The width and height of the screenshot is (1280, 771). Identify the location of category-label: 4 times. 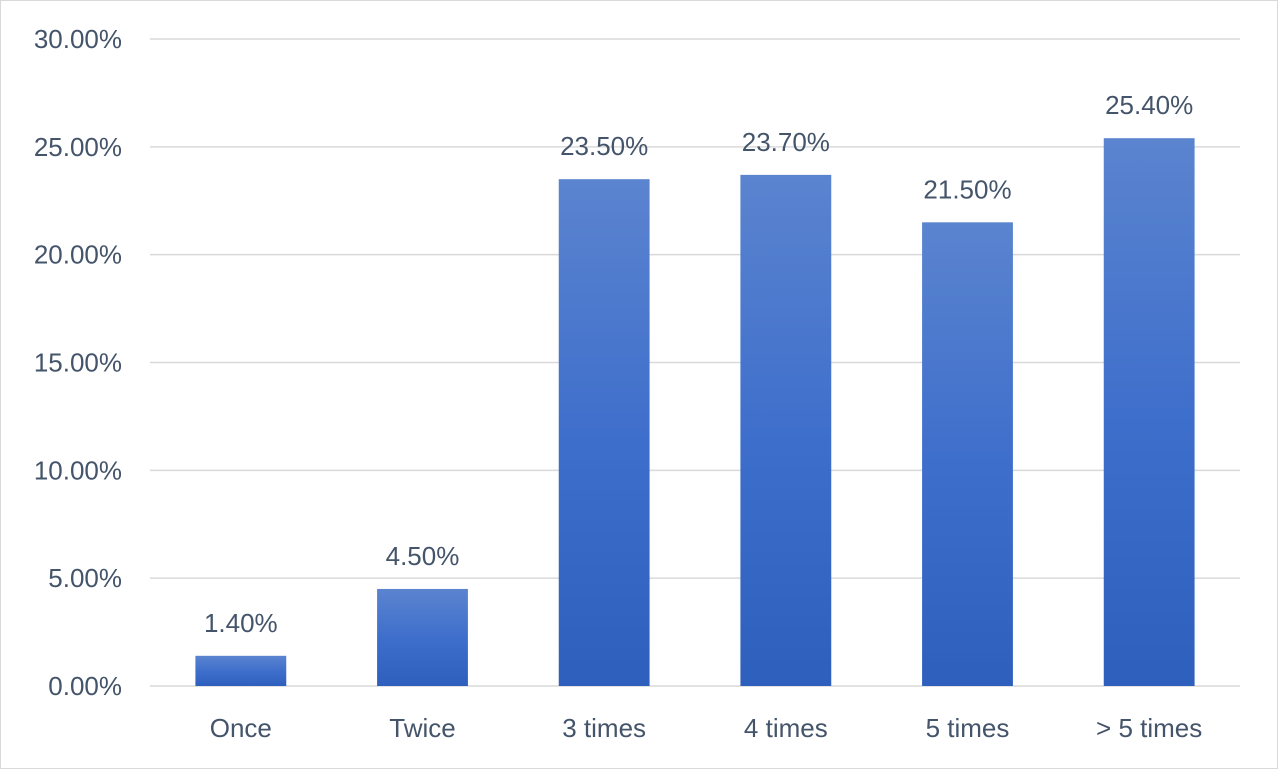
(786, 728).